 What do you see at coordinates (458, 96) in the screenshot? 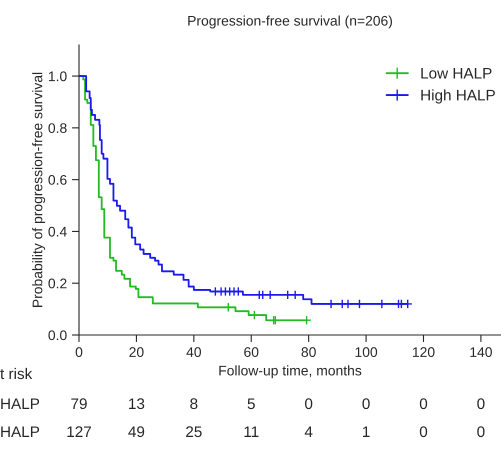
I see `legend-label: High HALP` at bounding box center [458, 96].